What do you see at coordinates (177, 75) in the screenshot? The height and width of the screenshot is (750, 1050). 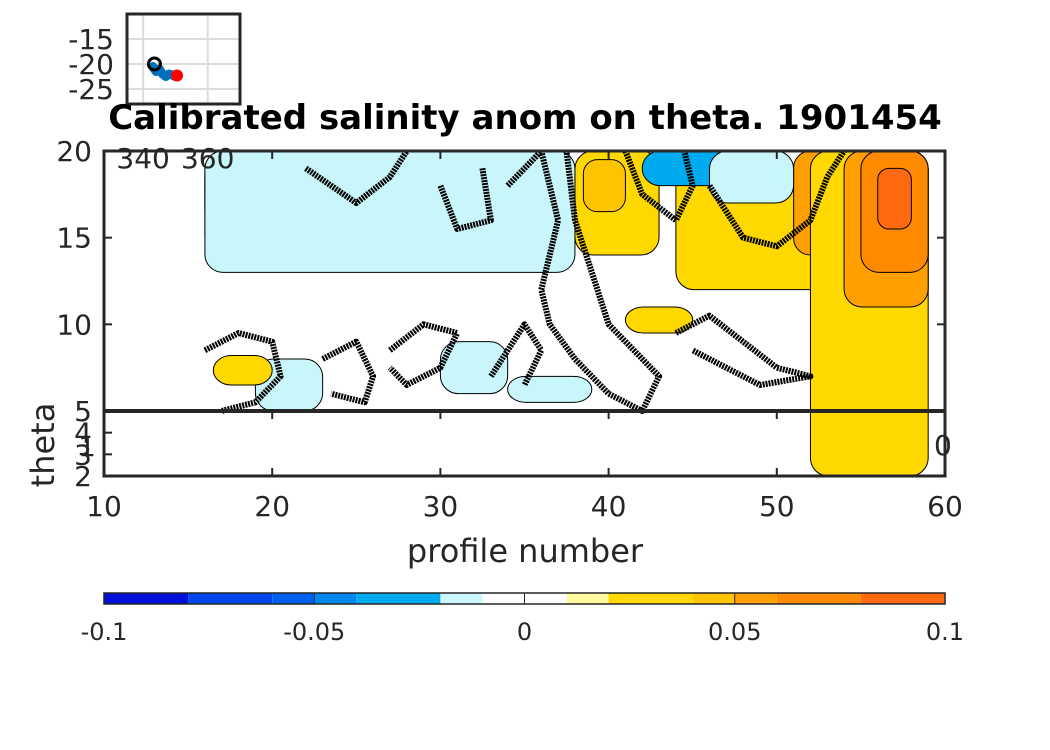 I see `track-end-marker` at bounding box center [177, 75].